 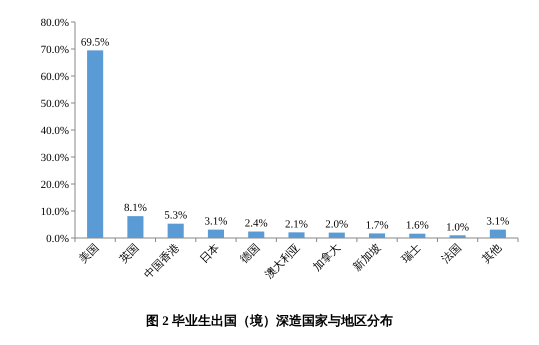 What do you see at coordinates (135, 208) in the screenshot?
I see `data-label: 8.1%` at bounding box center [135, 208].